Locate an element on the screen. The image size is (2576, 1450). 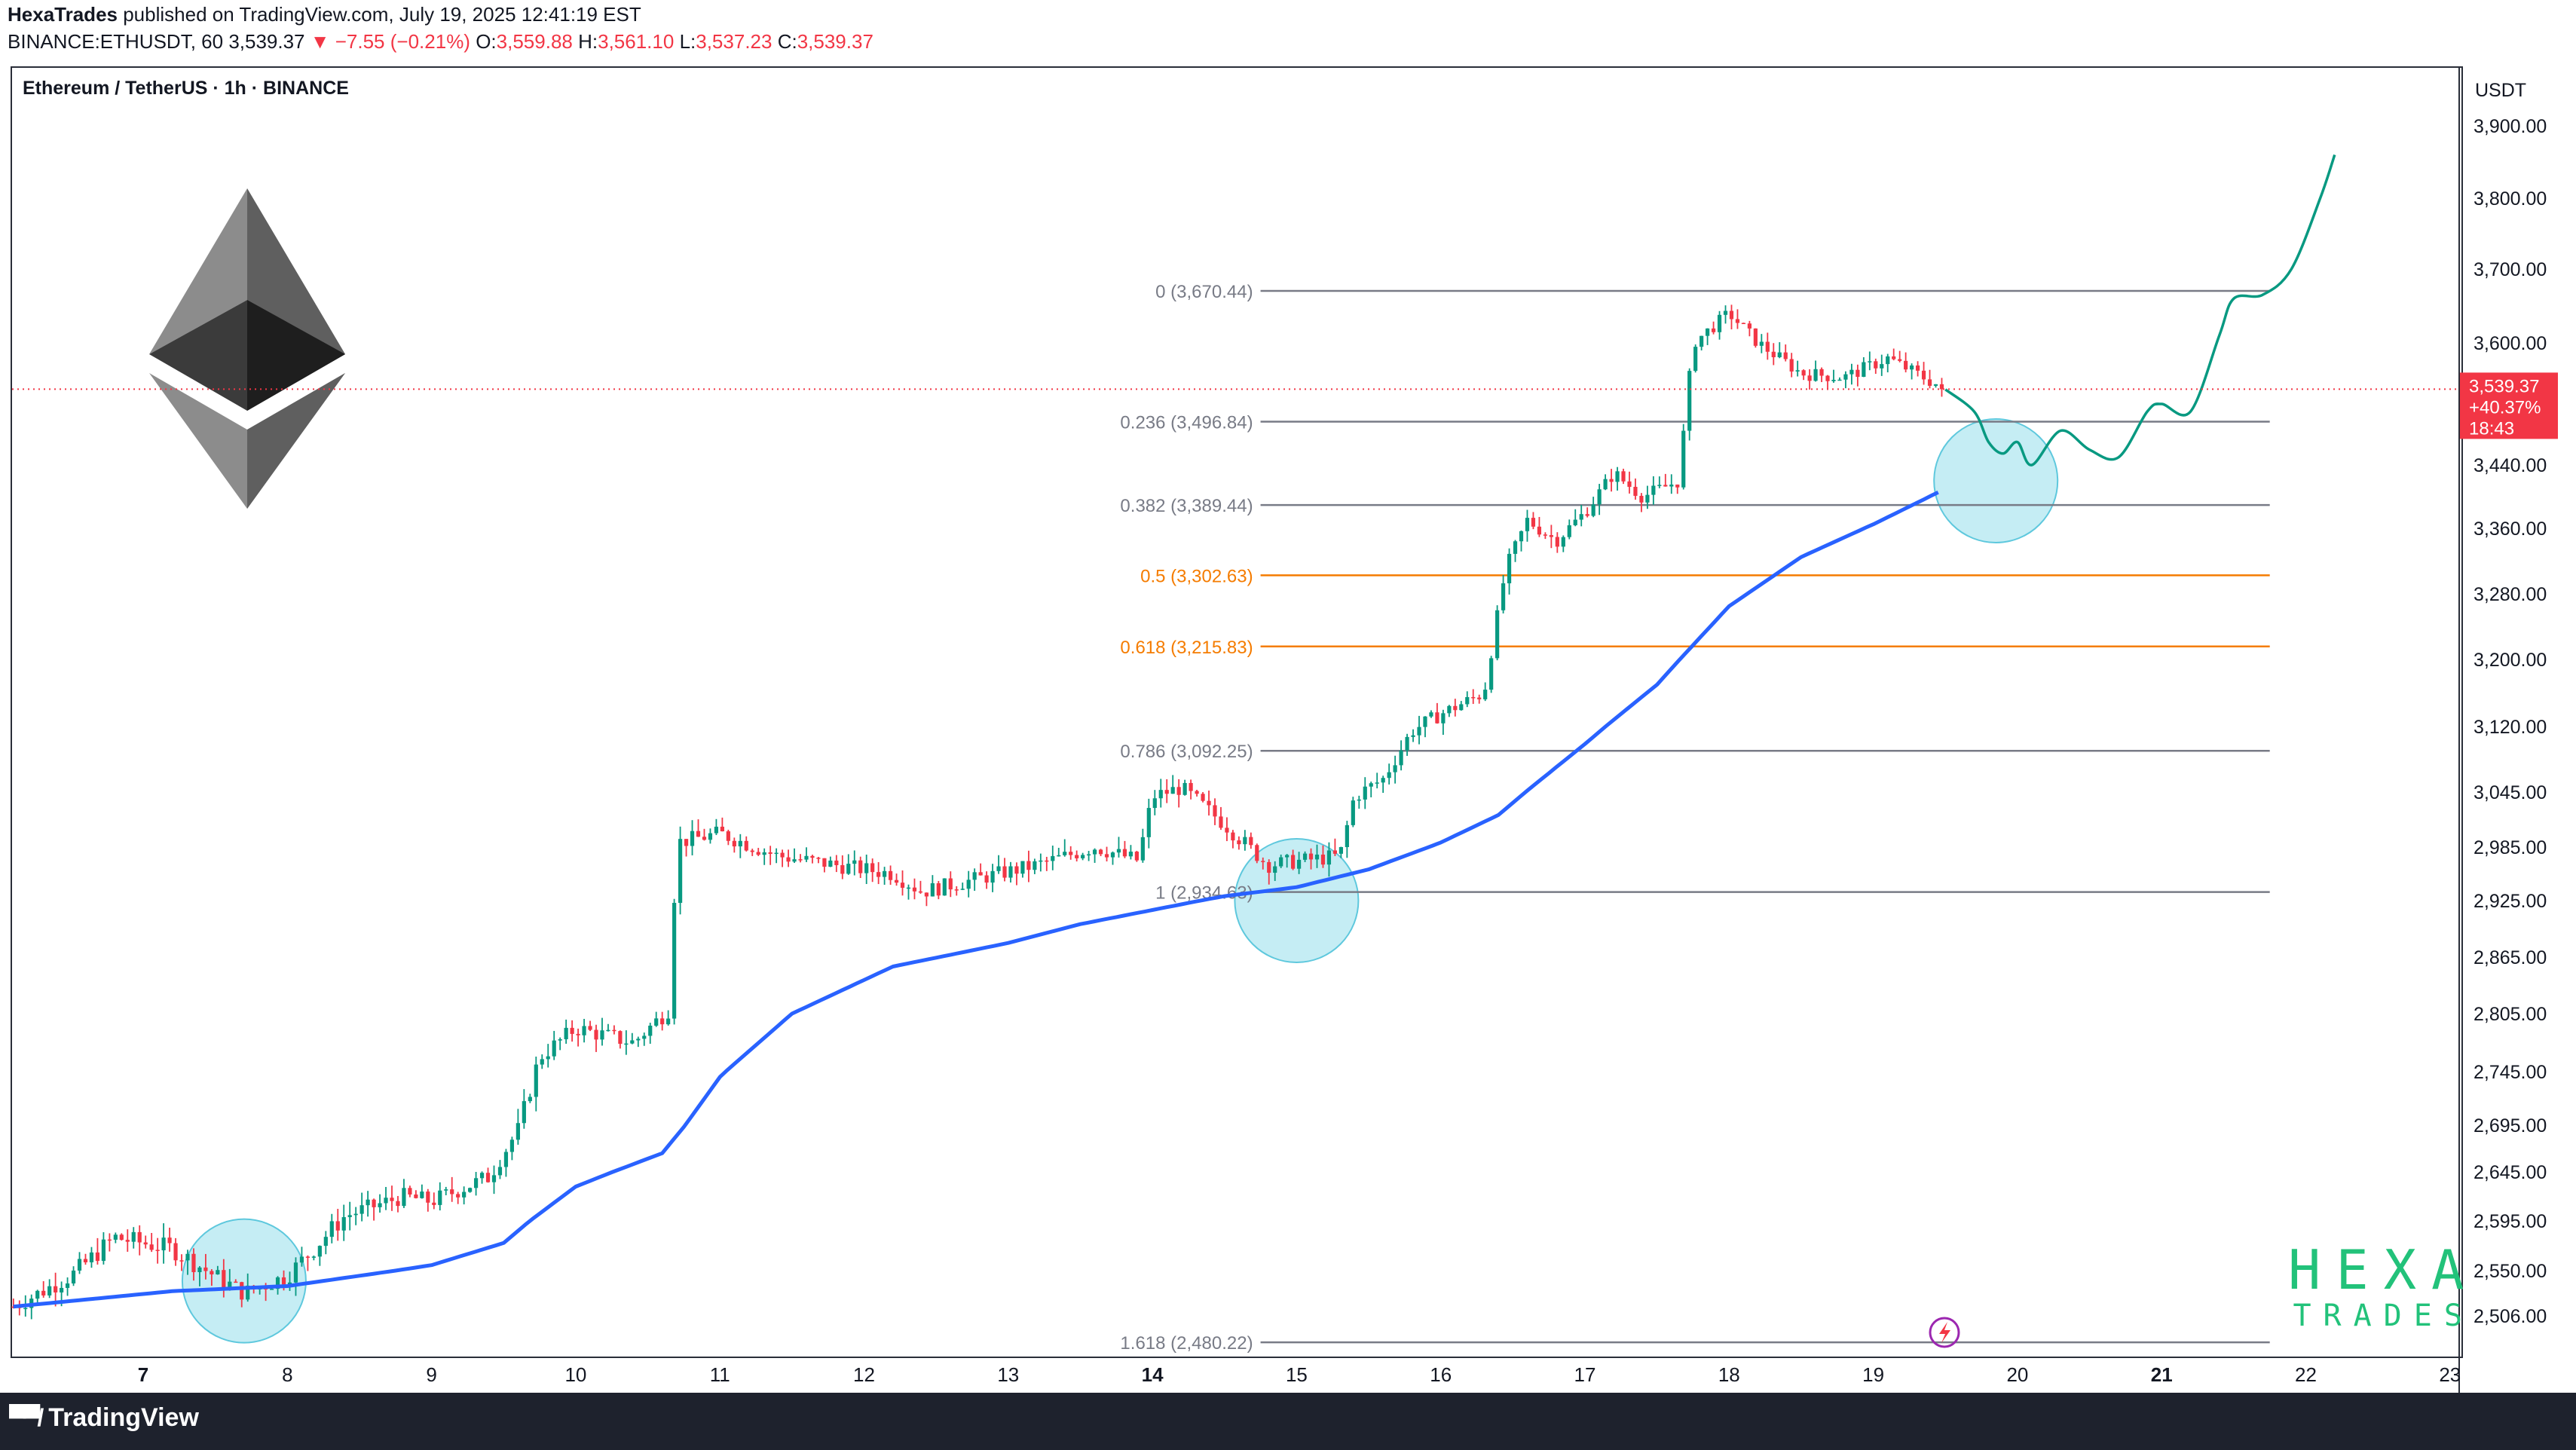
projection-path-line is located at coordinates (2140, 311).